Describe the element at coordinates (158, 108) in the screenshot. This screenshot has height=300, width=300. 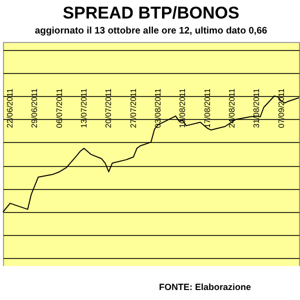
I see `x-tick-label: 03/08/2011` at that location.